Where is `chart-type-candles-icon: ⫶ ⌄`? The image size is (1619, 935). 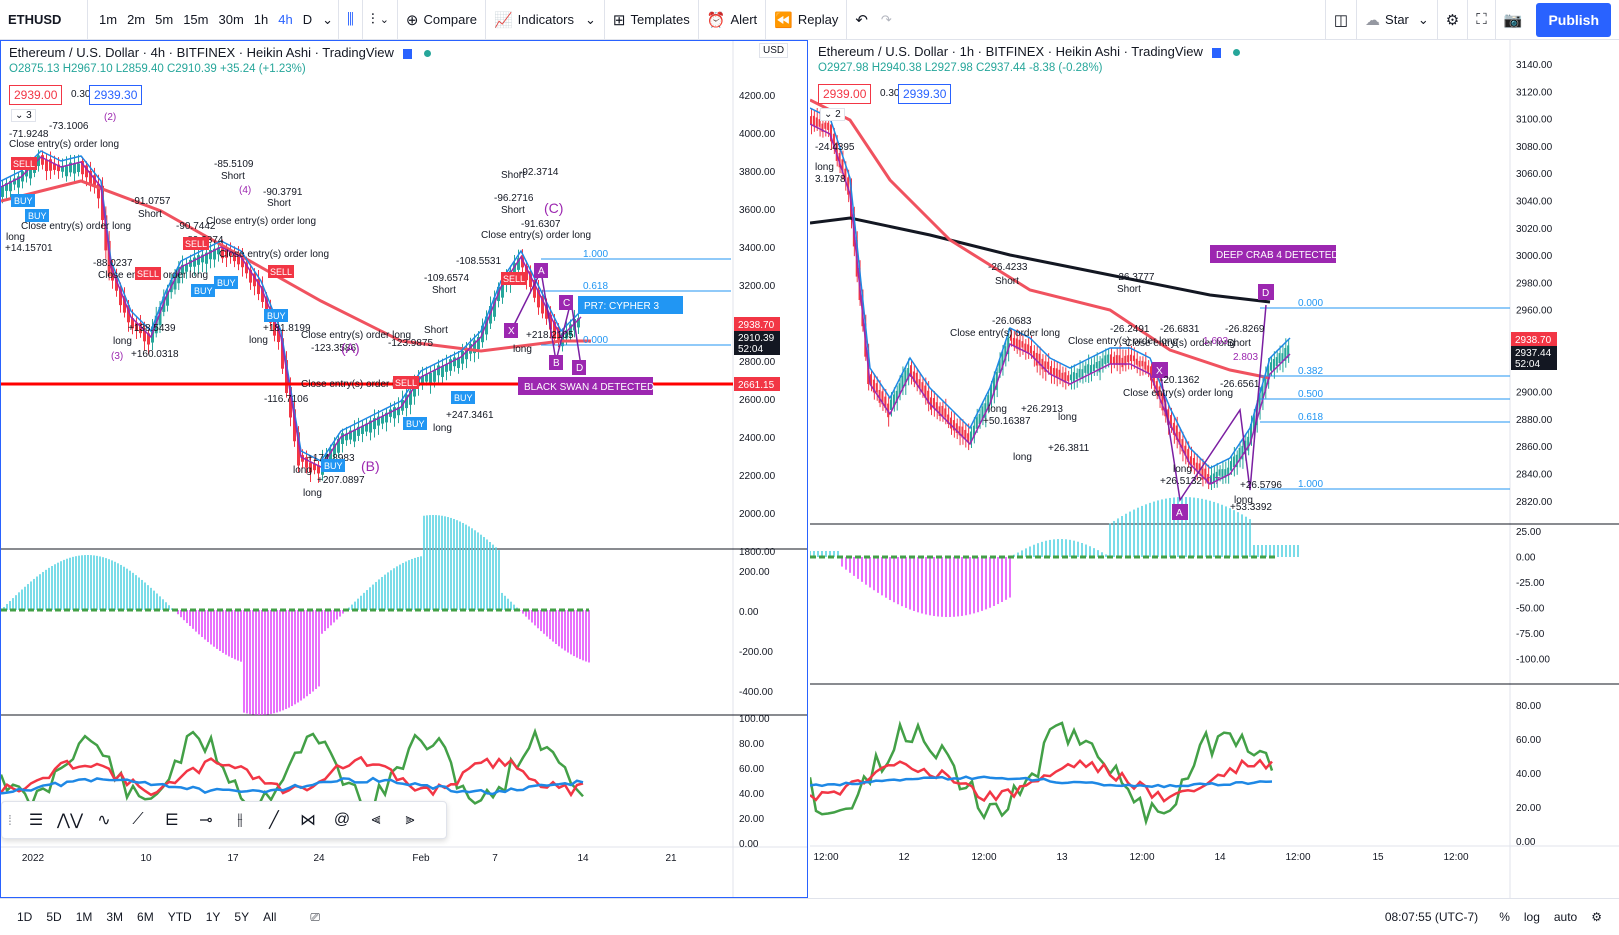 chart-type-candles-icon: ⫶ ⌄ is located at coordinates (379, 20).